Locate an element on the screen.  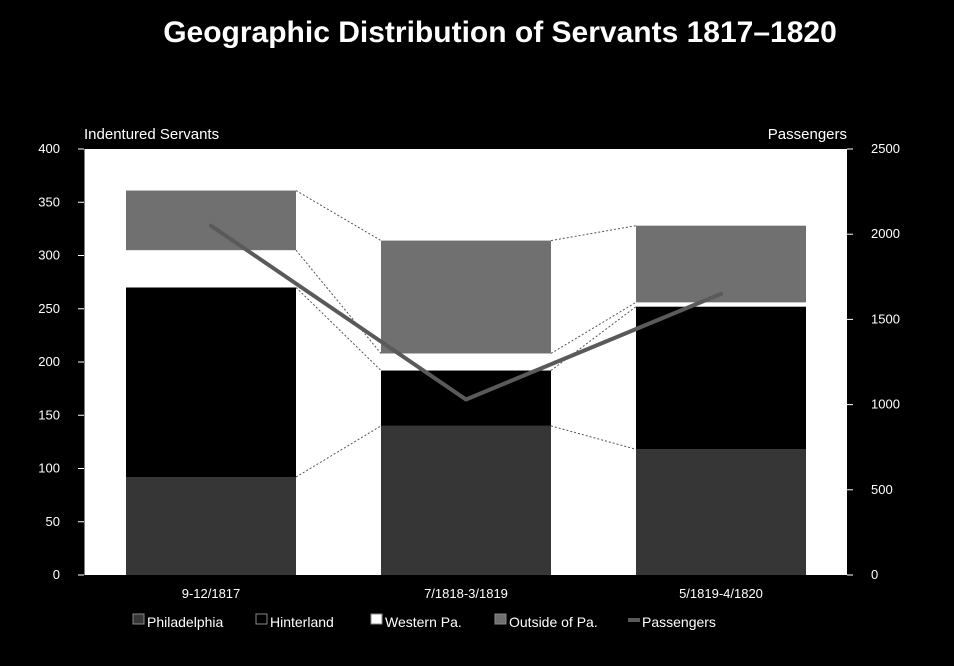
legend-swatch-philadelphia is located at coordinates (138, 619).